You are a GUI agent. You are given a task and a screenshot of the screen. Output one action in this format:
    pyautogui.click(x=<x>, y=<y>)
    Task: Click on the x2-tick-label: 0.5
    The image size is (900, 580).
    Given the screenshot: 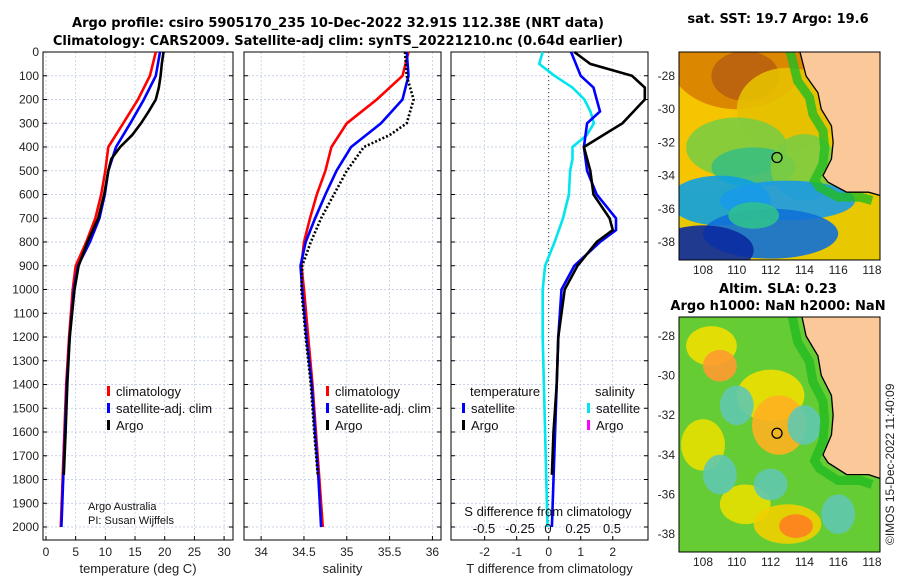 What is the action you would take?
    pyautogui.click(x=612, y=528)
    